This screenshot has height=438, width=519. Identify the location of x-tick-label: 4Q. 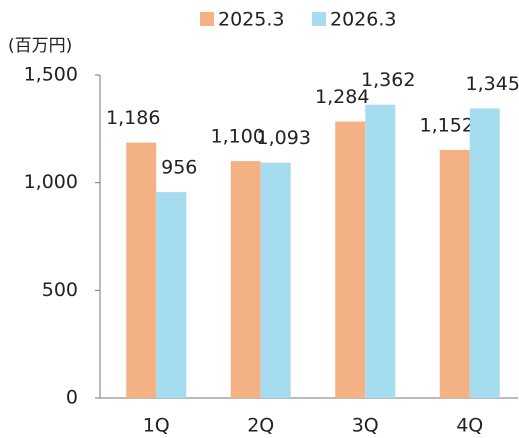
(469, 426).